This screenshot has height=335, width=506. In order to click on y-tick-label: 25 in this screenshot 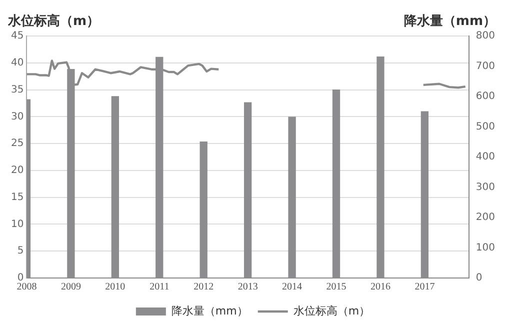, I will do `click(17, 144)`.